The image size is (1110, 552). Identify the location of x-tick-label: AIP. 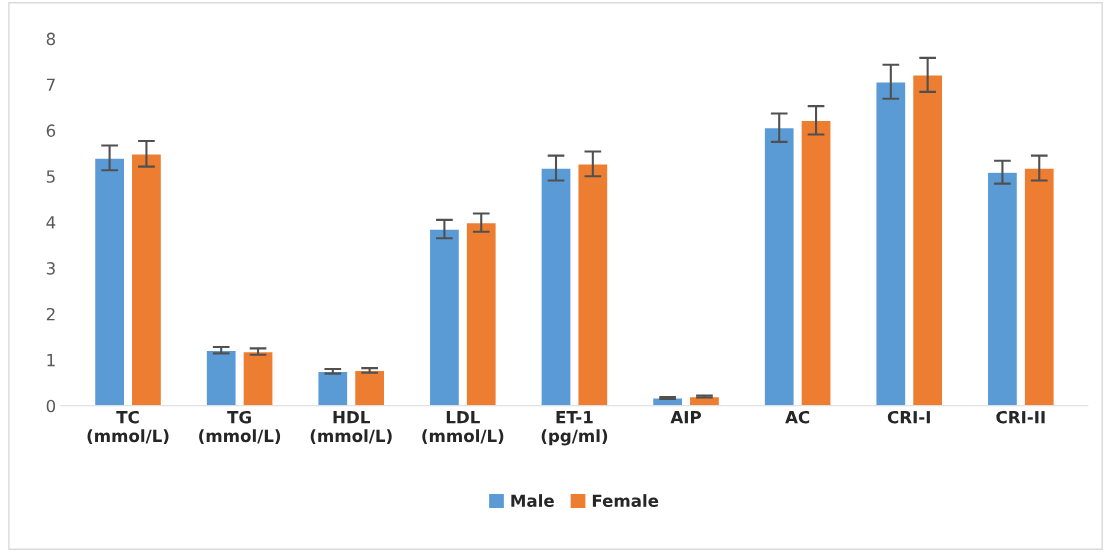
(685, 417).